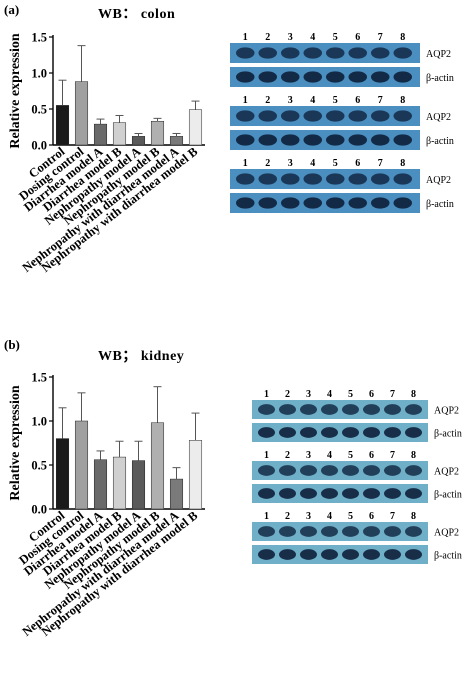 This screenshot has height=699, width=474. Describe the element at coordinates (39, 38) in the screenshot. I see `y-tick-label: 1.5` at that location.